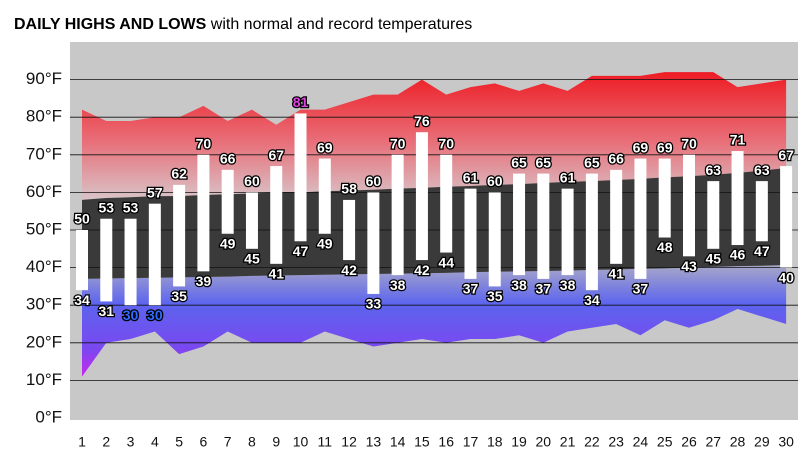  Describe the element at coordinates (422, 442) in the screenshot. I see `x-tick-label: 15` at that location.